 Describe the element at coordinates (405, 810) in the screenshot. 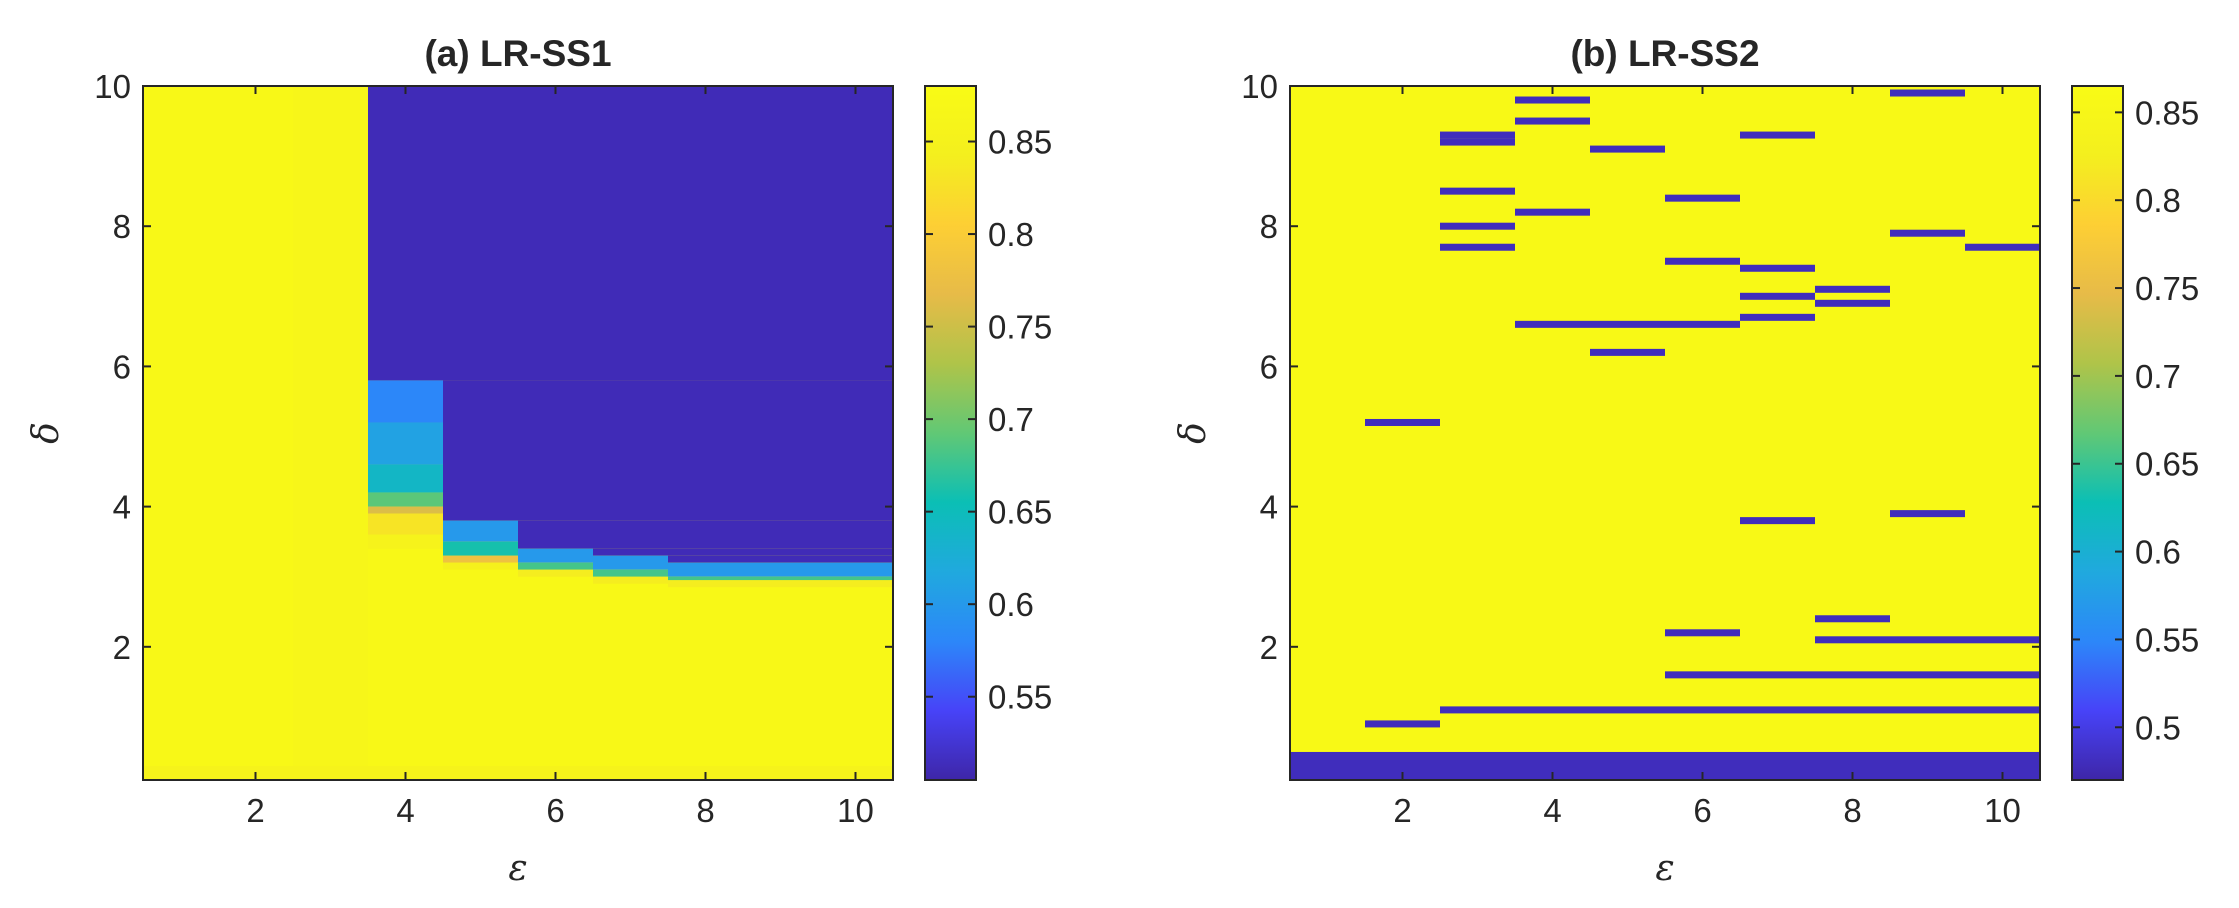

I see `panel-a-xtick-label: 4` at that location.